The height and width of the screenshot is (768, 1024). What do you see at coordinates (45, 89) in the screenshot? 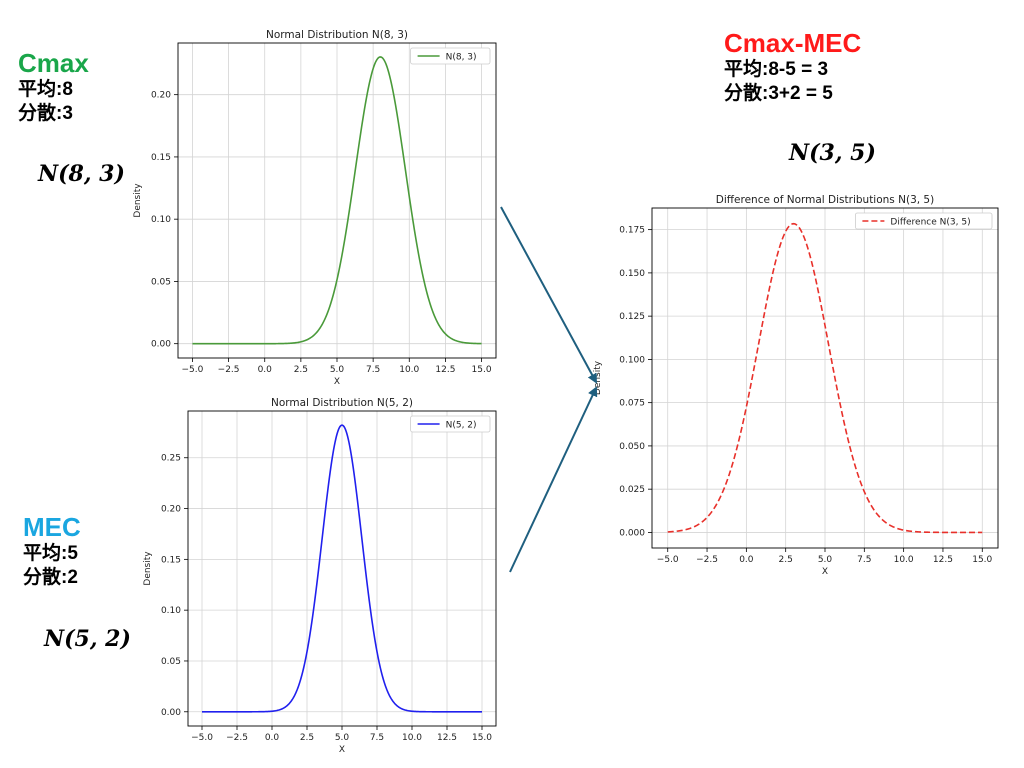
I see `cmax-mean: 平均:8` at bounding box center [45, 89].